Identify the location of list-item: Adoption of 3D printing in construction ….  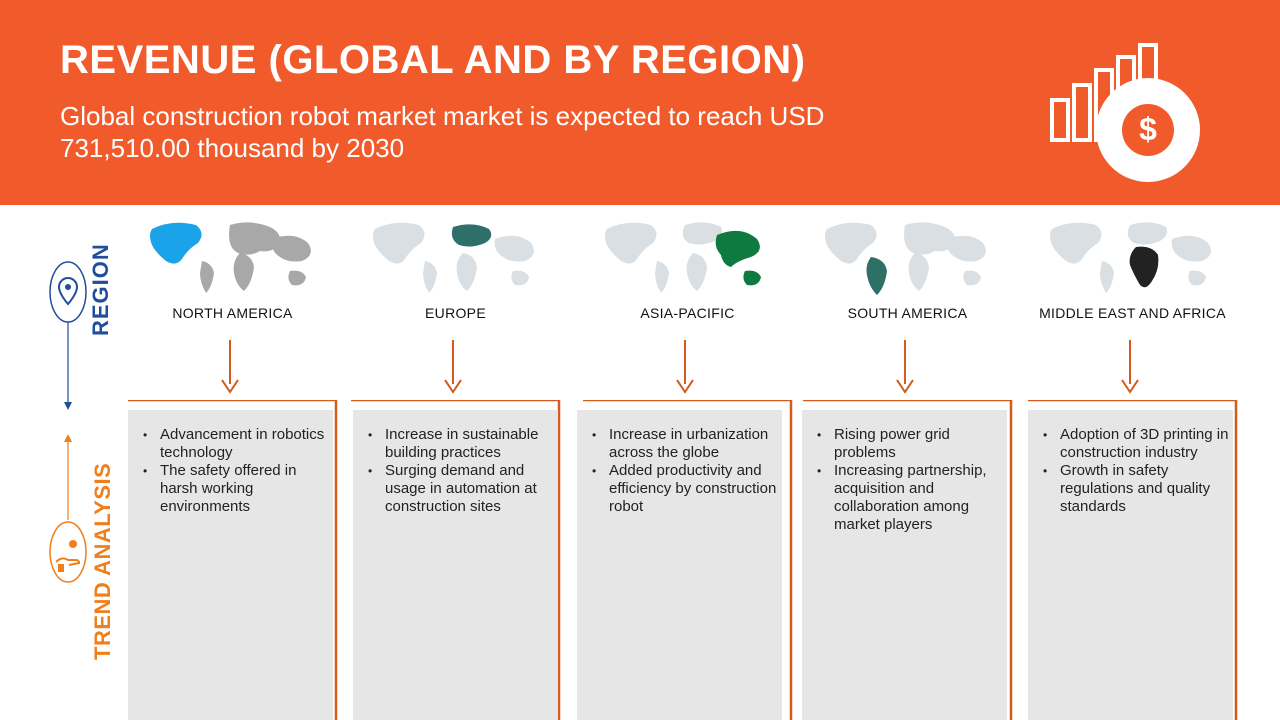
(1138, 444).